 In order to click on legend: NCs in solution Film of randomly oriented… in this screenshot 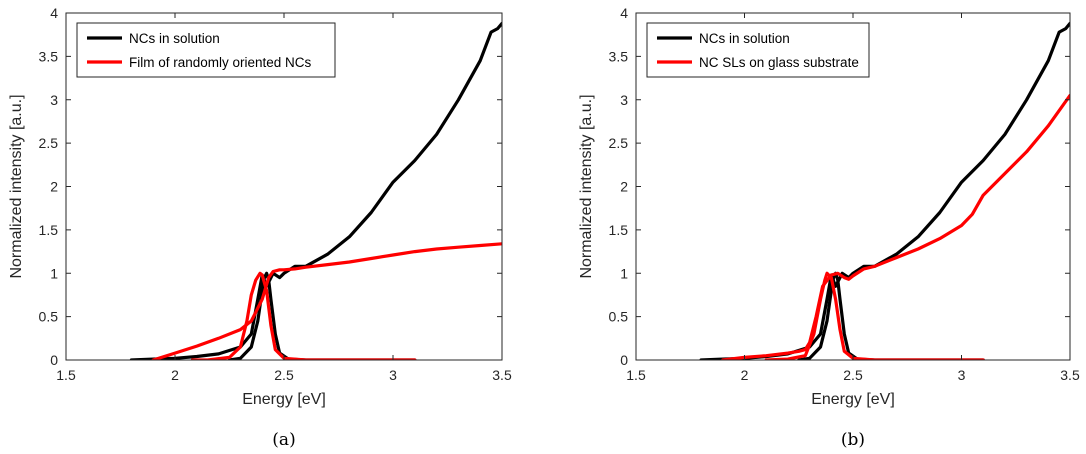, I will do `click(206, 50)`.